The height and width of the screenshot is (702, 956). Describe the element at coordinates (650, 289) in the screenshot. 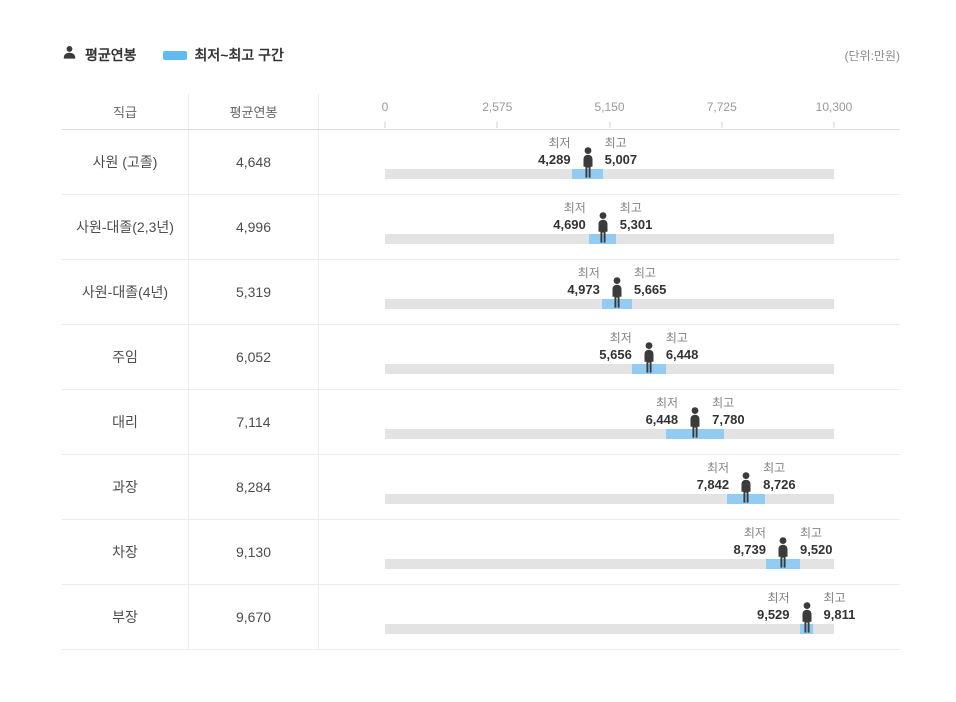

I see `max-value: 5,665` at that location.